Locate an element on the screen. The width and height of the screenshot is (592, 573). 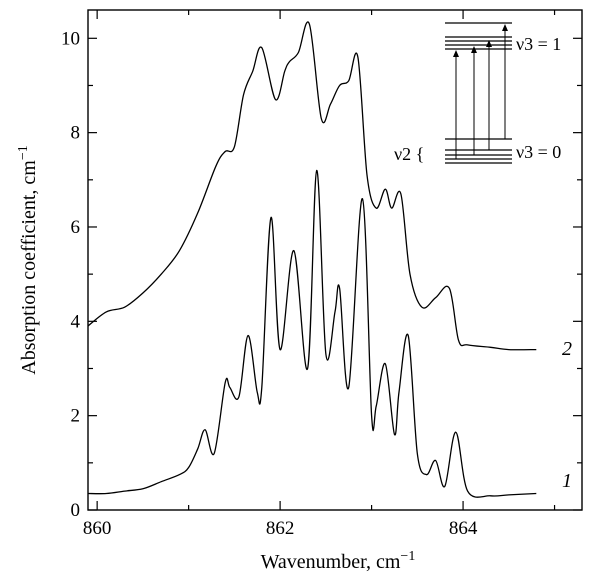
x-axis-label: Wavenumber, cm−1 is located at coordinates (338, 561).